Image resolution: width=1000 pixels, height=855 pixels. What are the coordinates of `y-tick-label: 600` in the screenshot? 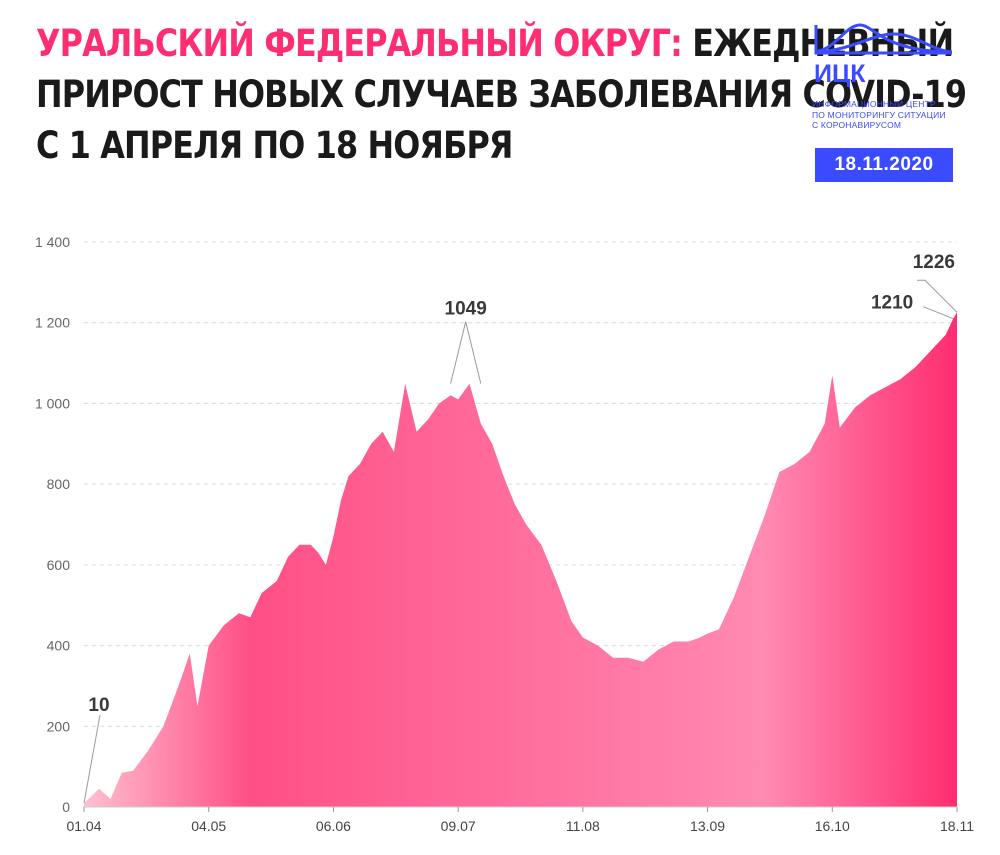 It's located at (59, 565).